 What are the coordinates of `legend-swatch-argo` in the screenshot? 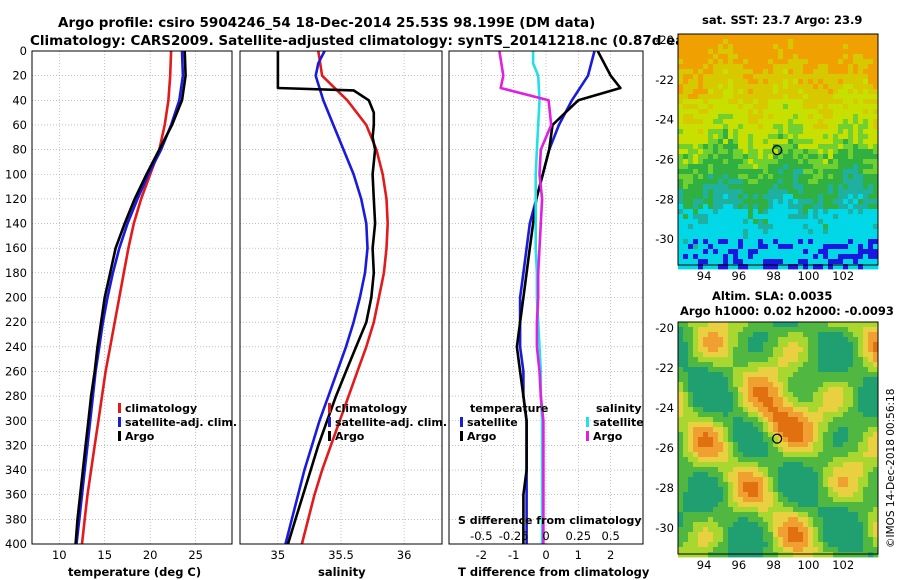 It's located at (329, 436).